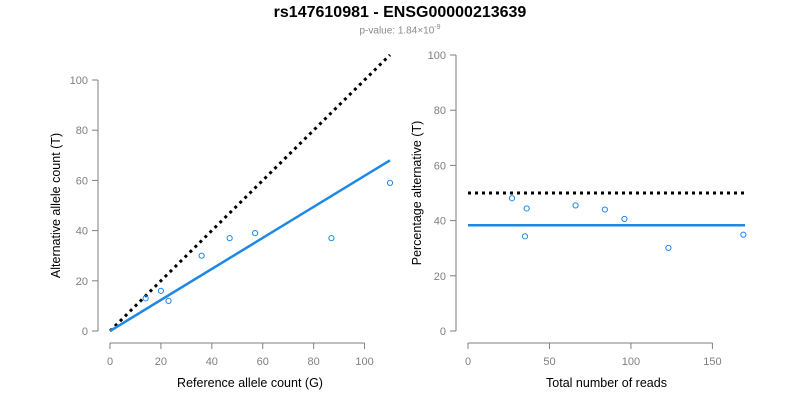 The height and width of the screenshot is (400, 800). I want to click on y-axis-title: Alternative allele count (T), so click(56, 205).